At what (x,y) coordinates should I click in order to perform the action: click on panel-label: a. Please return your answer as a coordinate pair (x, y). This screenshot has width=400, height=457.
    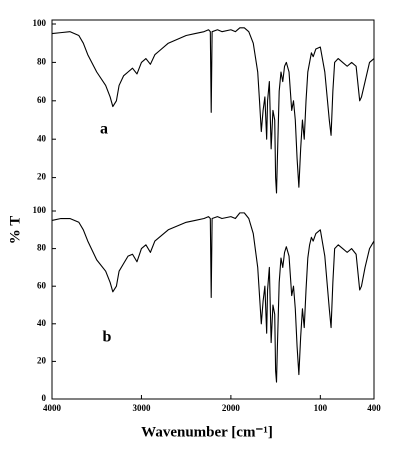
    Looking at the image, I should click on (104, 129).